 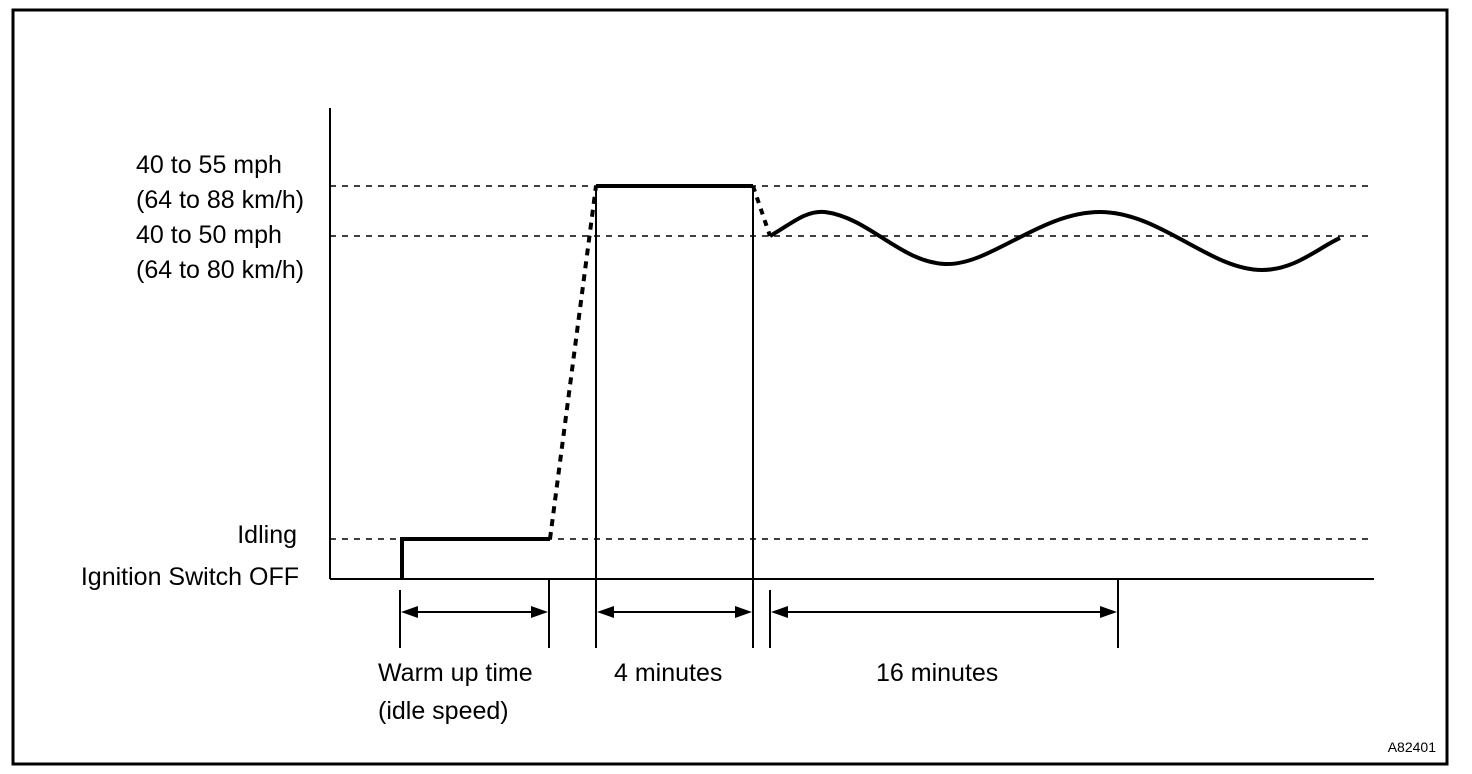 I want to click on four-minute-interval-arrow, so click(x=674, y=612).